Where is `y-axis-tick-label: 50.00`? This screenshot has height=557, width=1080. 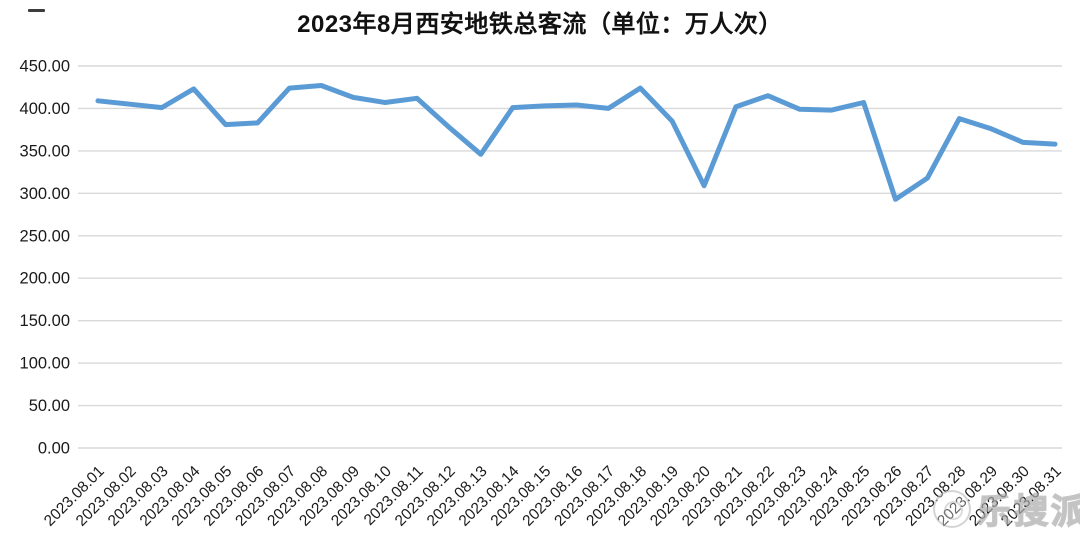
y-axis-tick-label: 50.00 is located at coordinates (49, 406).